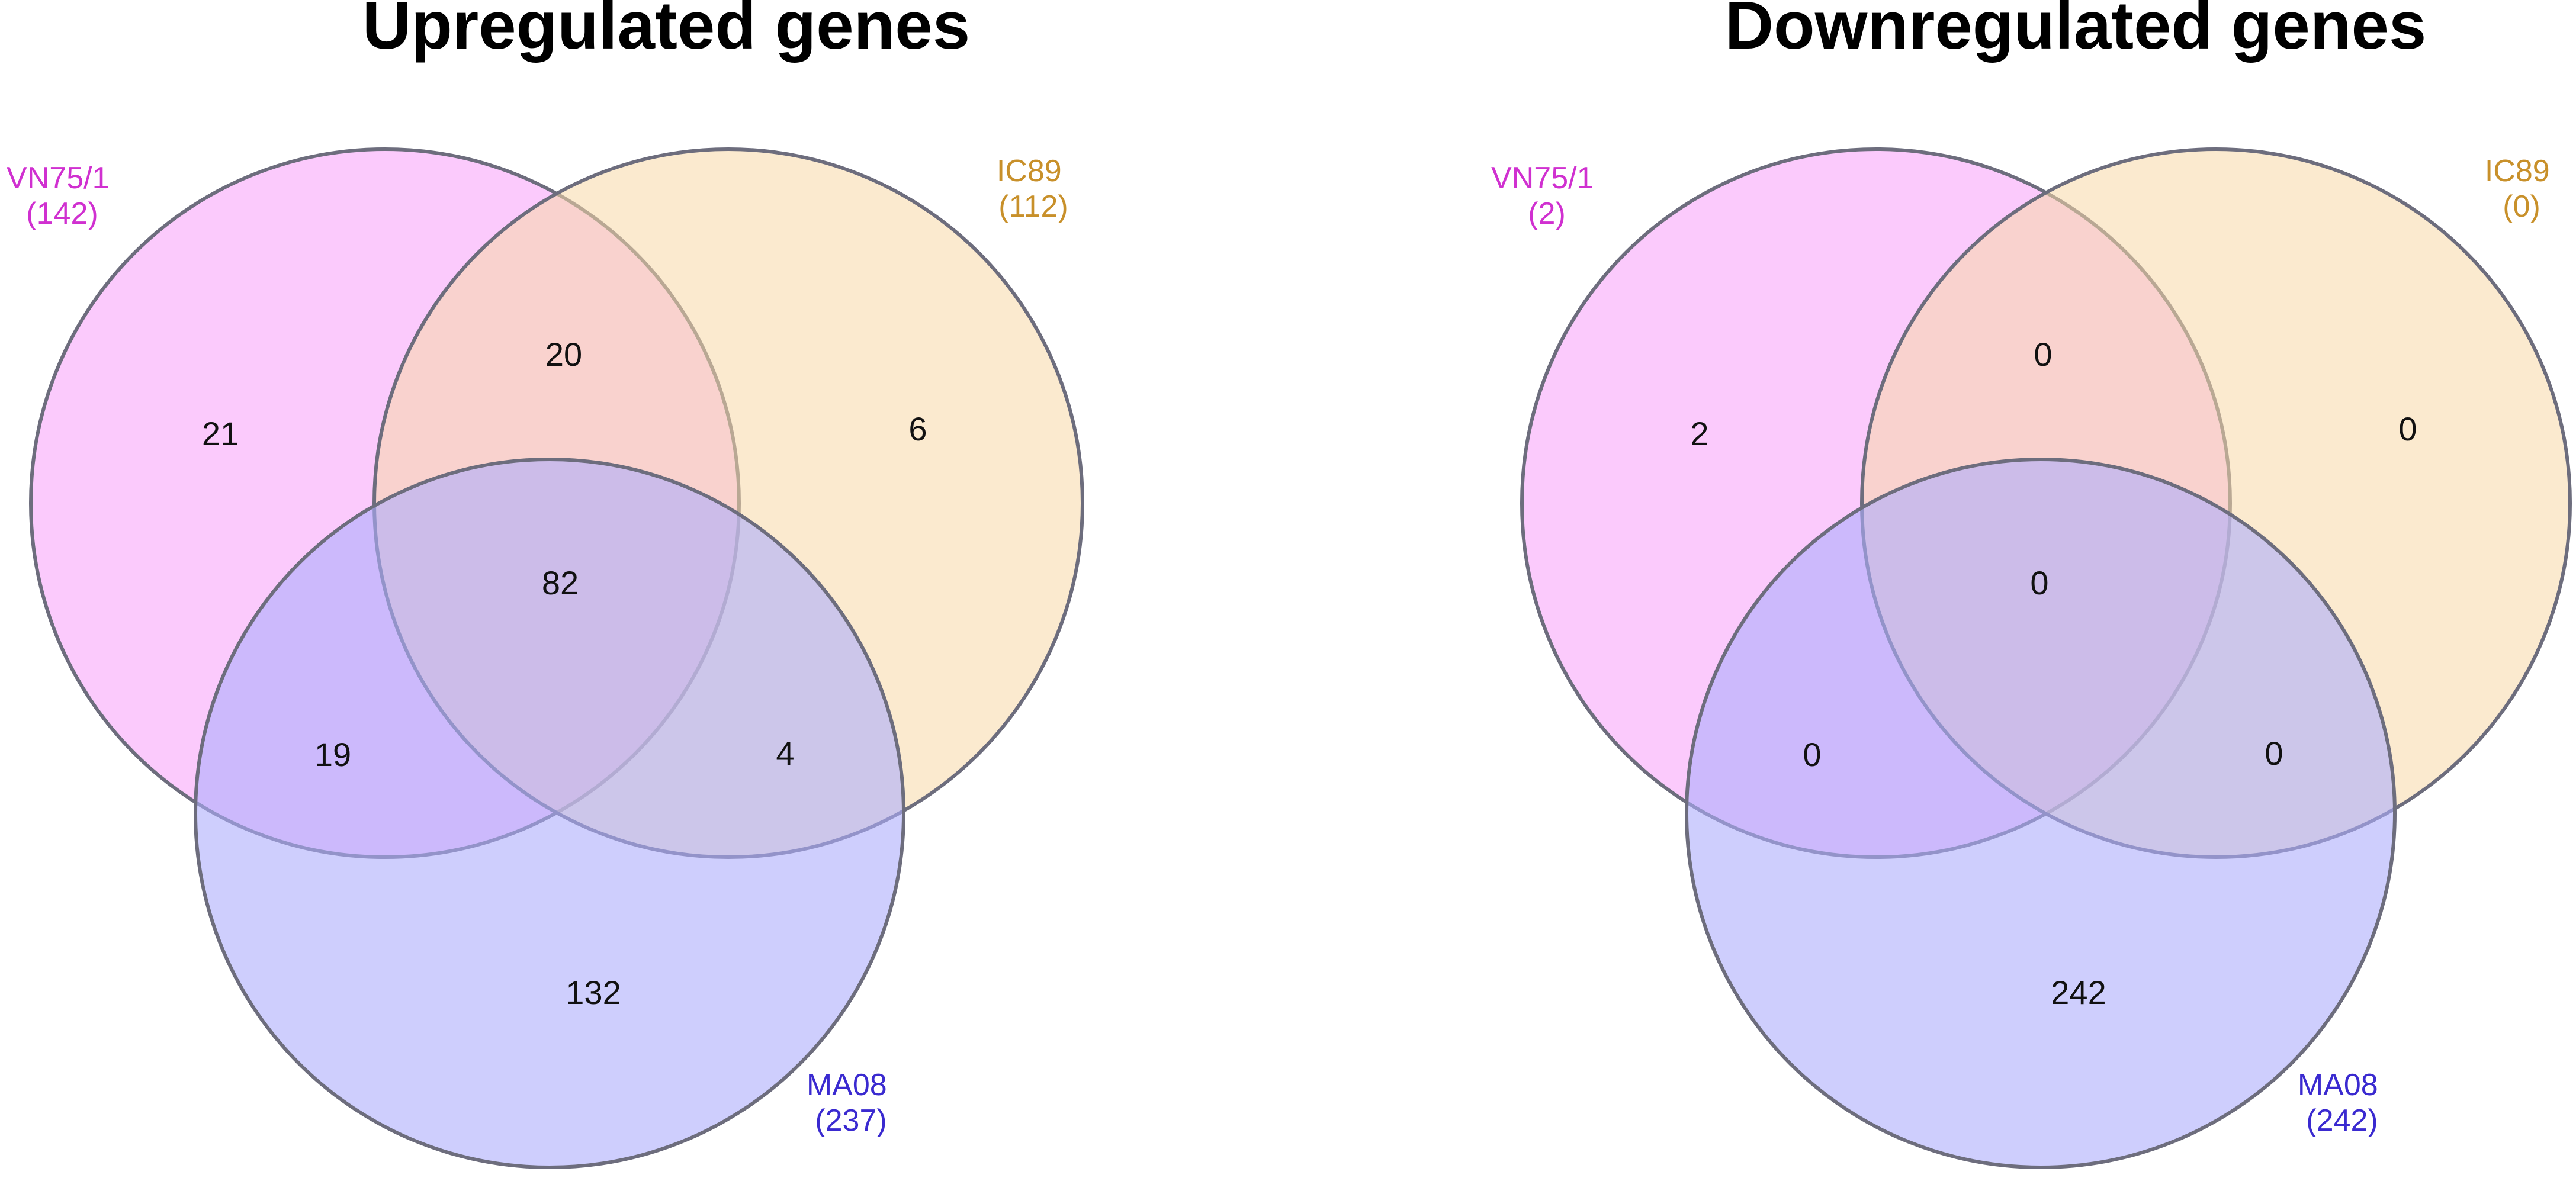 This screenshot has height=1178, width=2576. I want to click on diagram-title-upregulated: Upregulated genes, so click(666, 31).